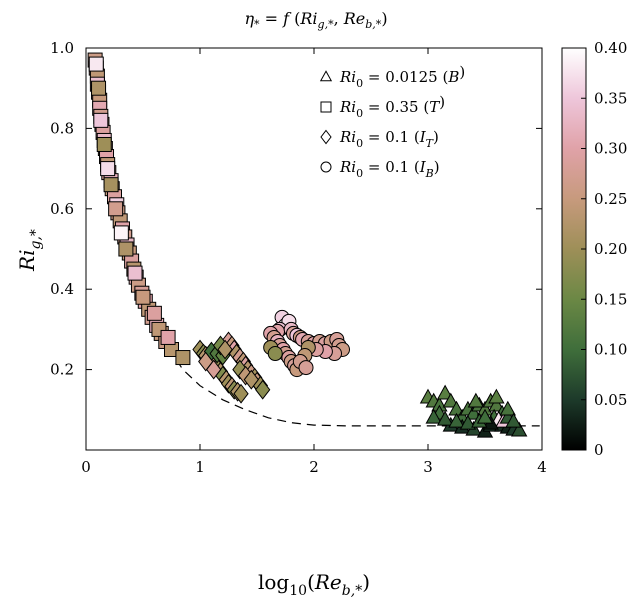 This screenshot has height=602, width=642. I want to click on legend-entry: Ri0 = 0.1 (IT), so click(389, 139).